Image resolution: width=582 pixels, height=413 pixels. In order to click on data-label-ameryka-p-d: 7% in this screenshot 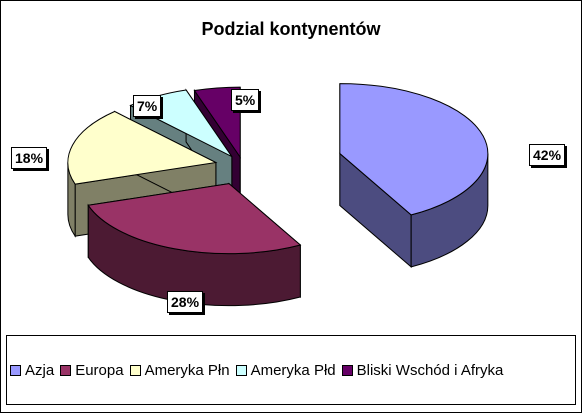, I will do `click(147, 106)`.